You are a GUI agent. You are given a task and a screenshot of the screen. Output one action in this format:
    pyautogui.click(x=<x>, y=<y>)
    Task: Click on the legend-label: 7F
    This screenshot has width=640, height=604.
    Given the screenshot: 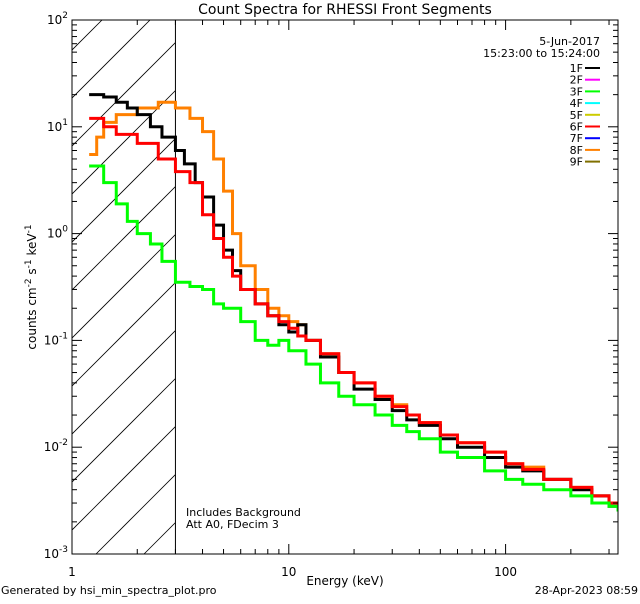 What is the action you would take?
    pyautogui.click(x=576, y=138)
    